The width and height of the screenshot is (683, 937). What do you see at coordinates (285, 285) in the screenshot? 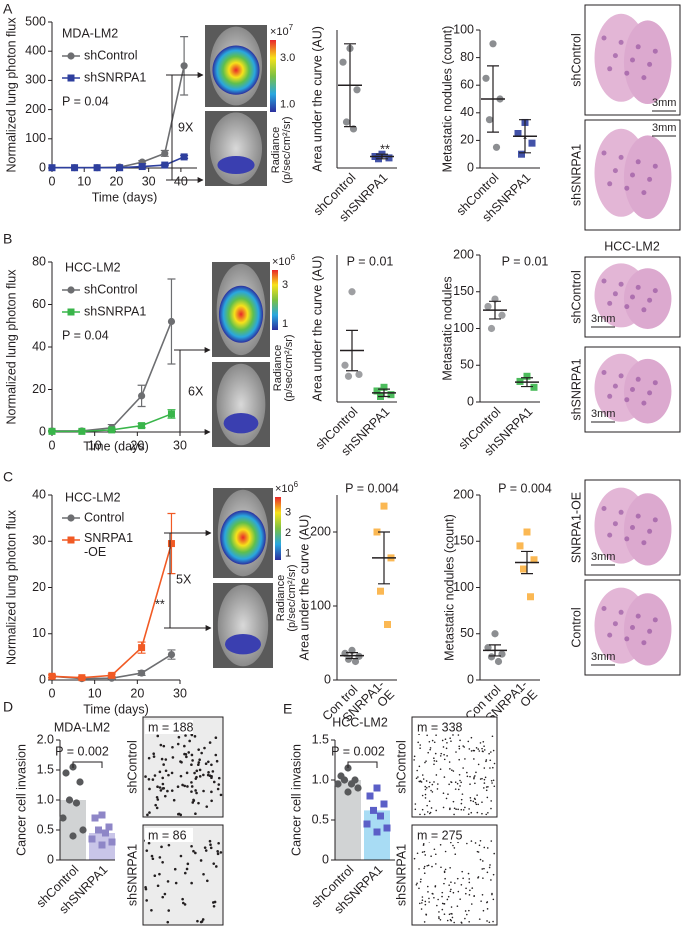
I see `colorbar-tick: 3` at bounding box center [285, 285].